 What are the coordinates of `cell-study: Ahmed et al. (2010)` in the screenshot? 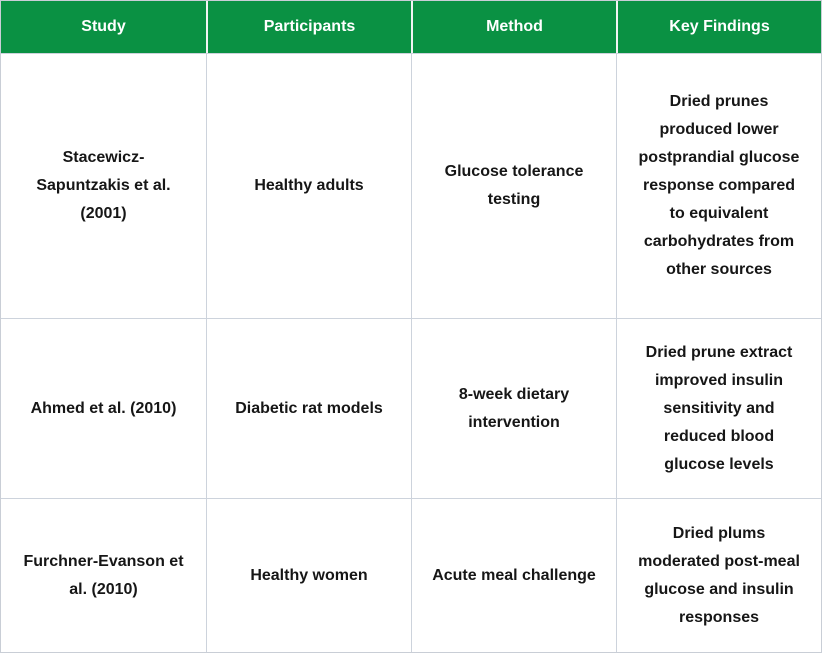 It's located at (103, 408).